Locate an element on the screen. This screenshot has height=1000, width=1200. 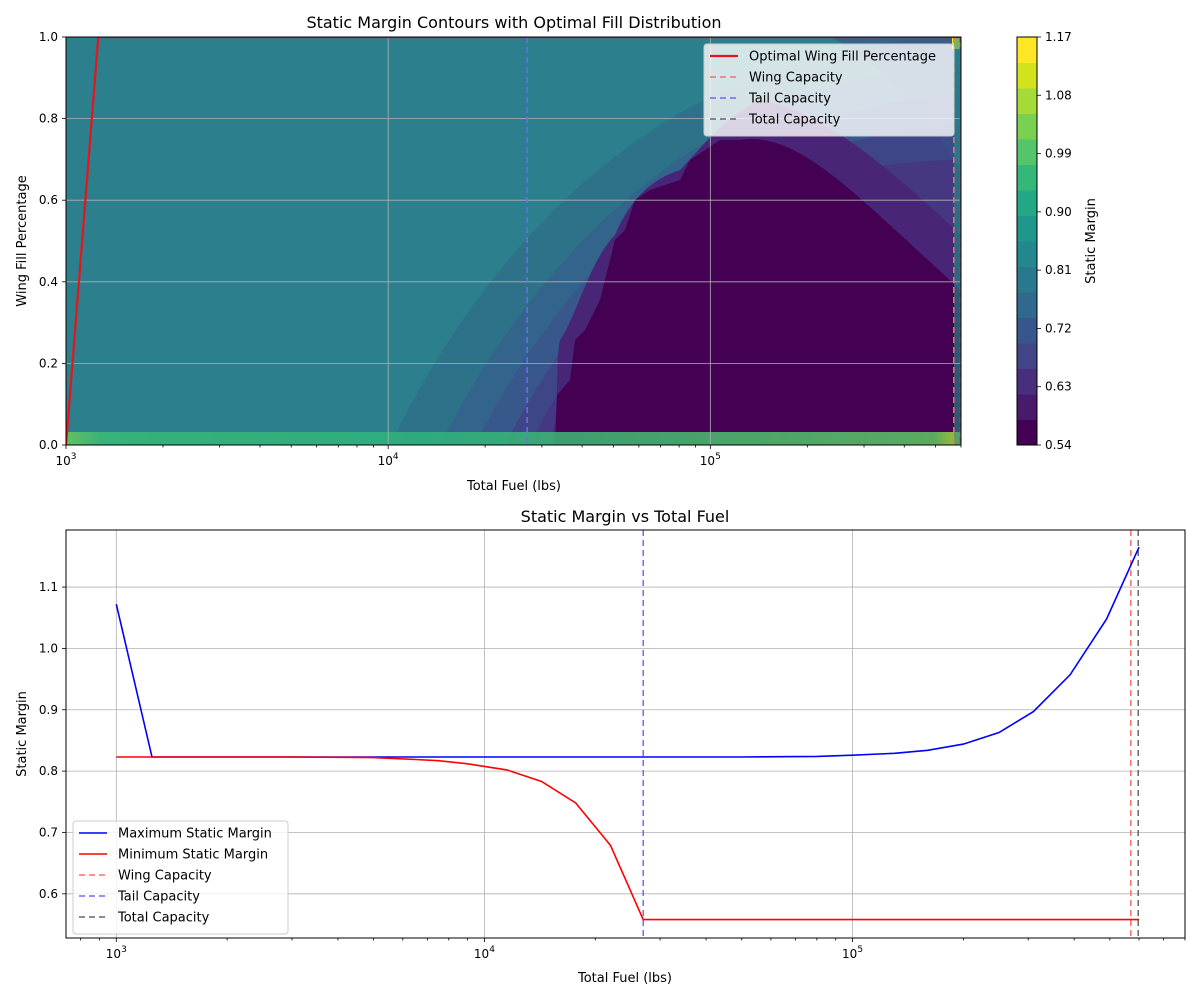
minimum-static-margin-line is located at coordinates (627, 838).